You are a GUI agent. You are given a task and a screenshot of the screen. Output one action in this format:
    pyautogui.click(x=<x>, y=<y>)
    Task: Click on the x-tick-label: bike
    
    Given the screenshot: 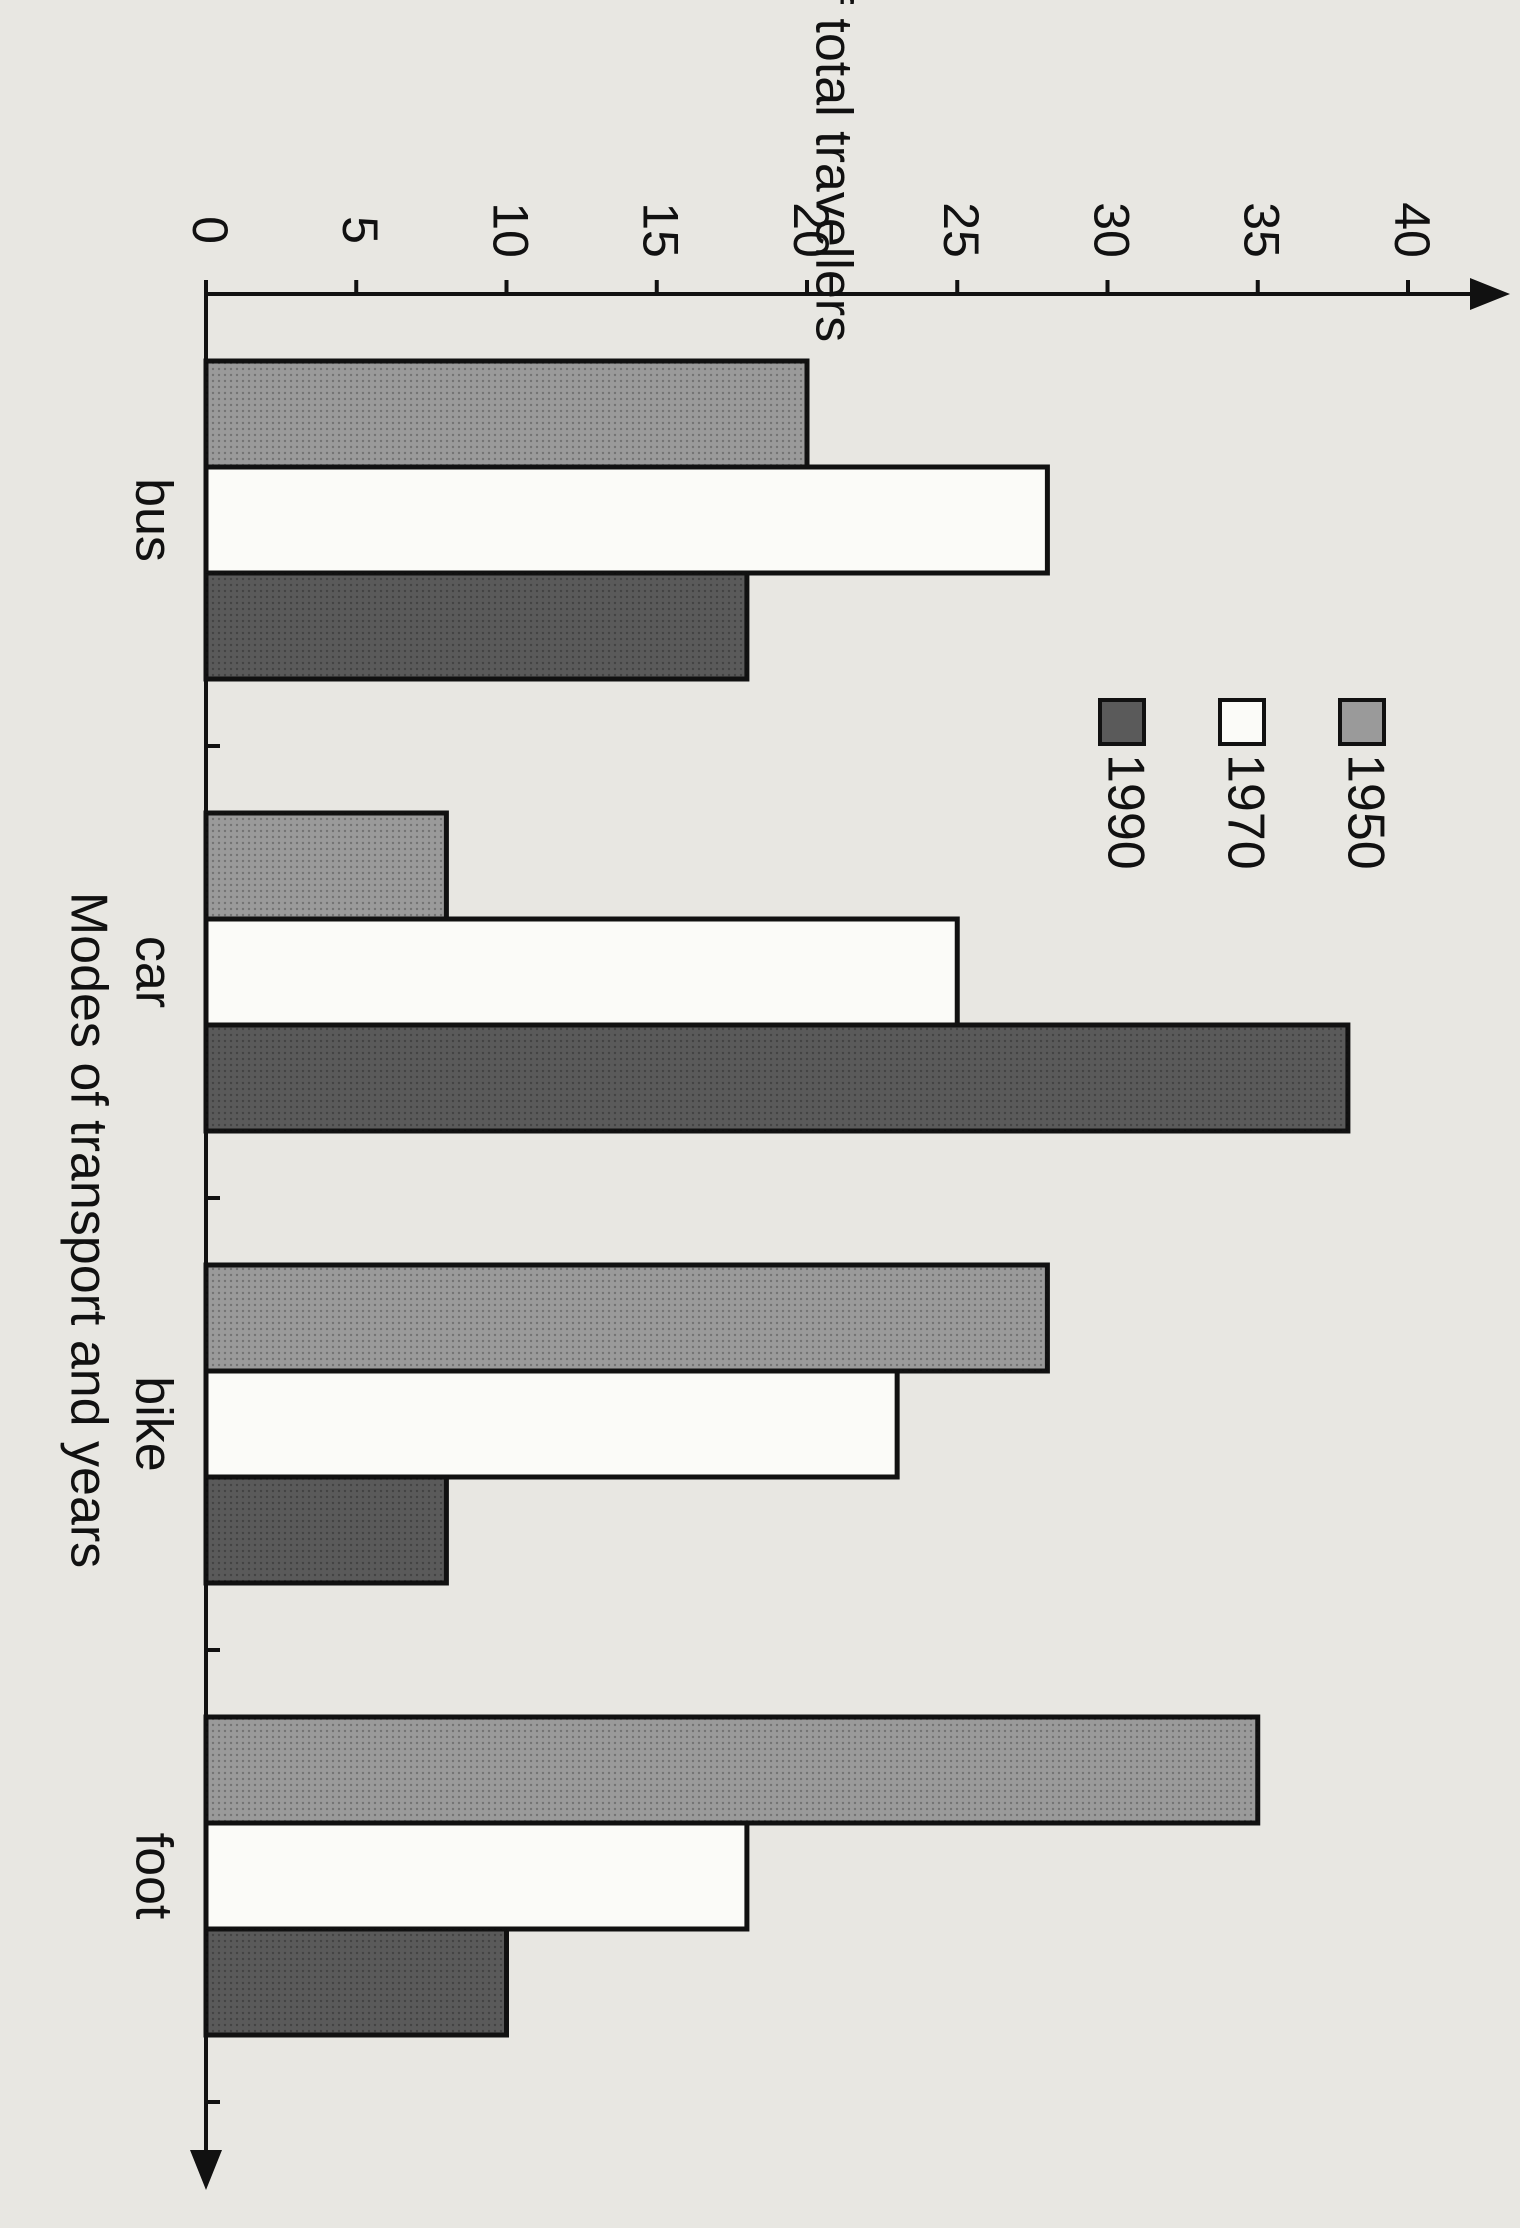 What is the action you would take?
    pyautogui.click(x=153, y=1423)
    